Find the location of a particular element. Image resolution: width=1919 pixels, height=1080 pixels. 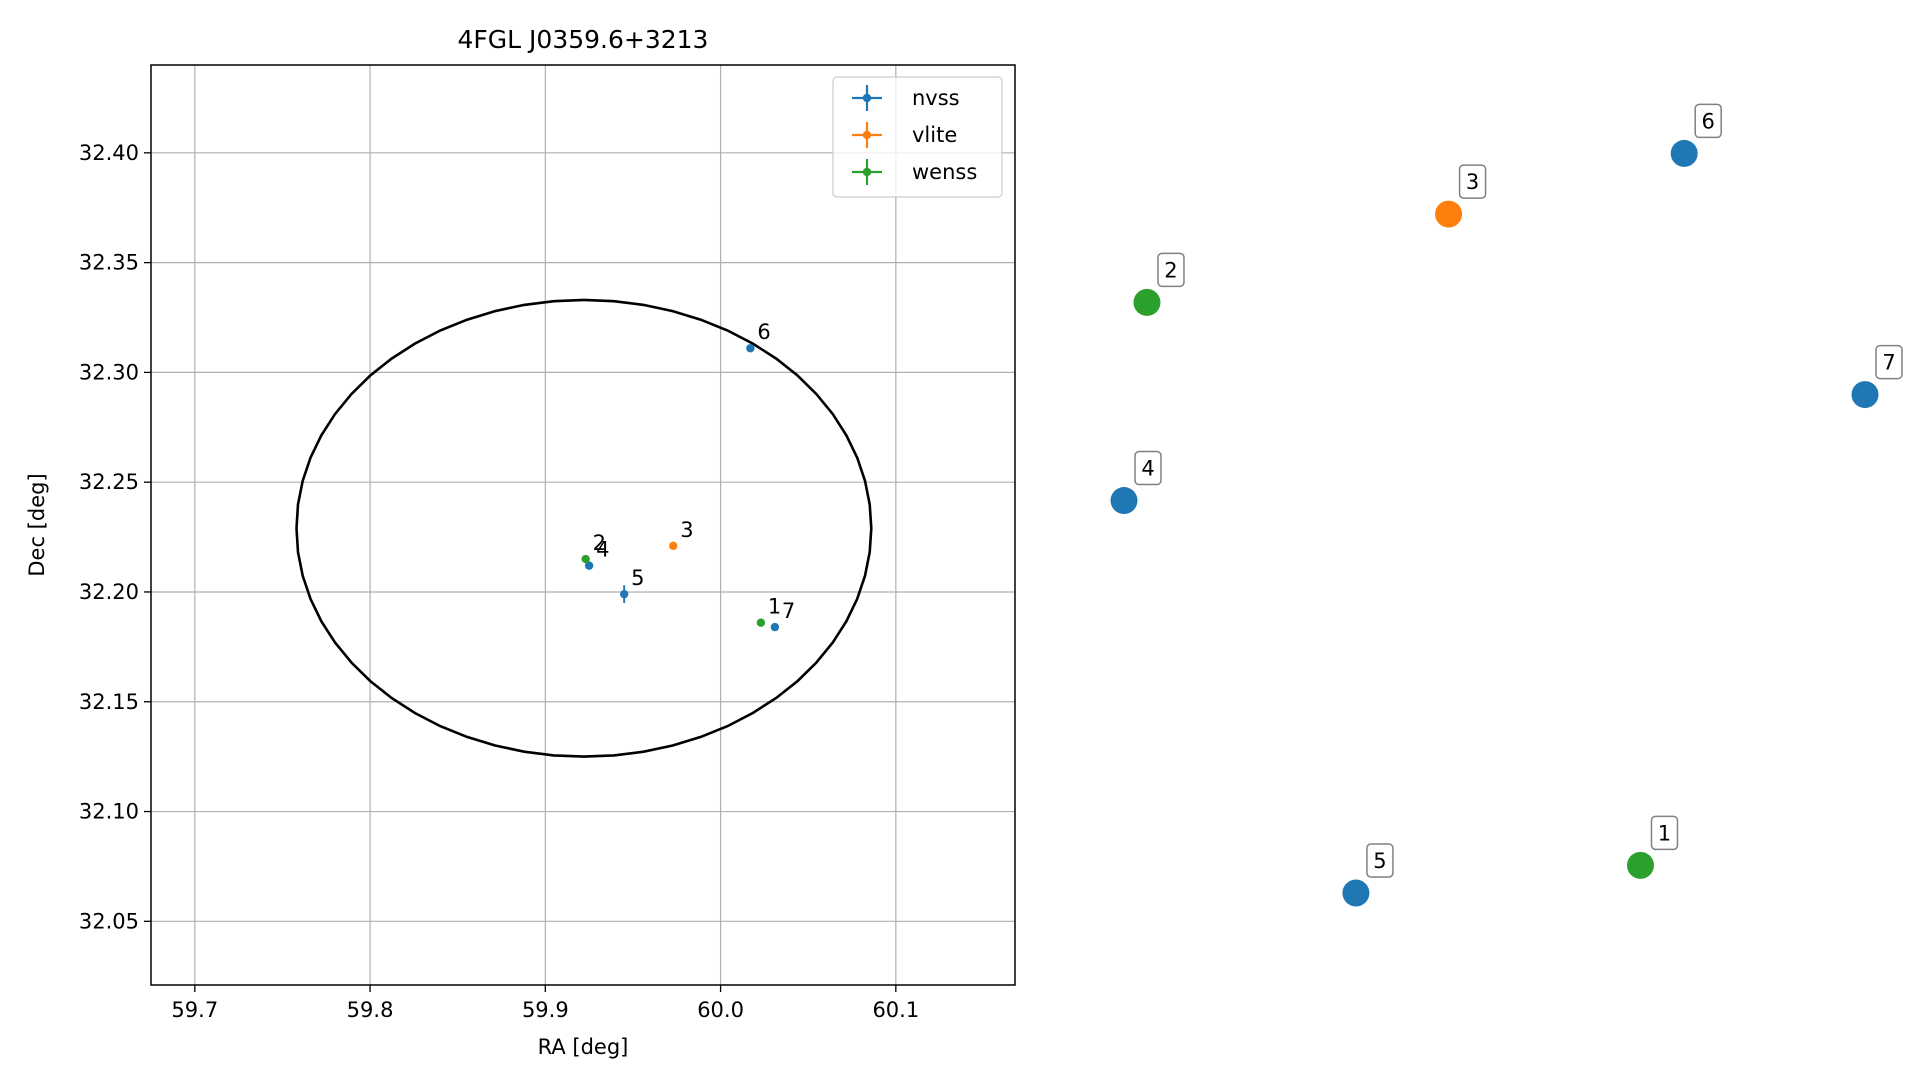

point-label-2: 2 is located at coordinates (599, 543).